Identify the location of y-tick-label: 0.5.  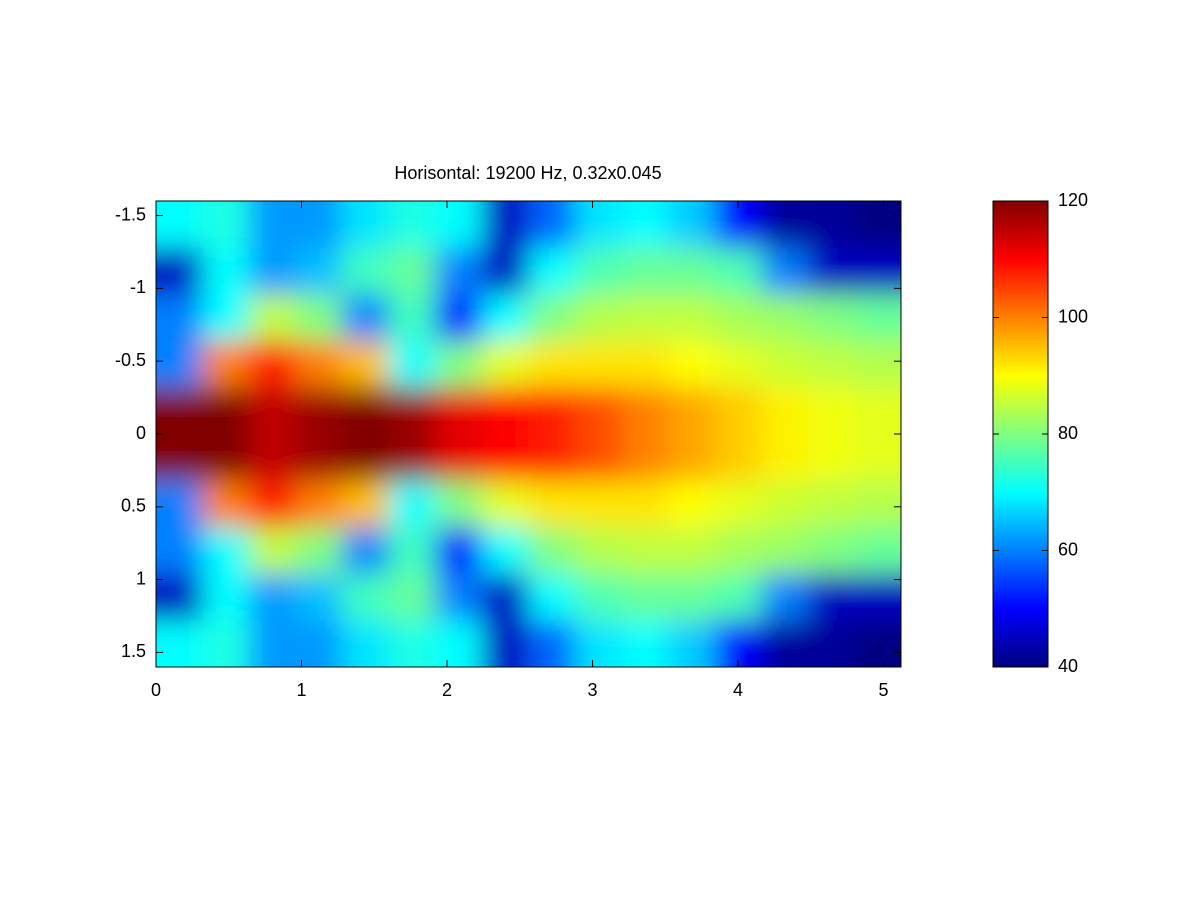
(133, 506).